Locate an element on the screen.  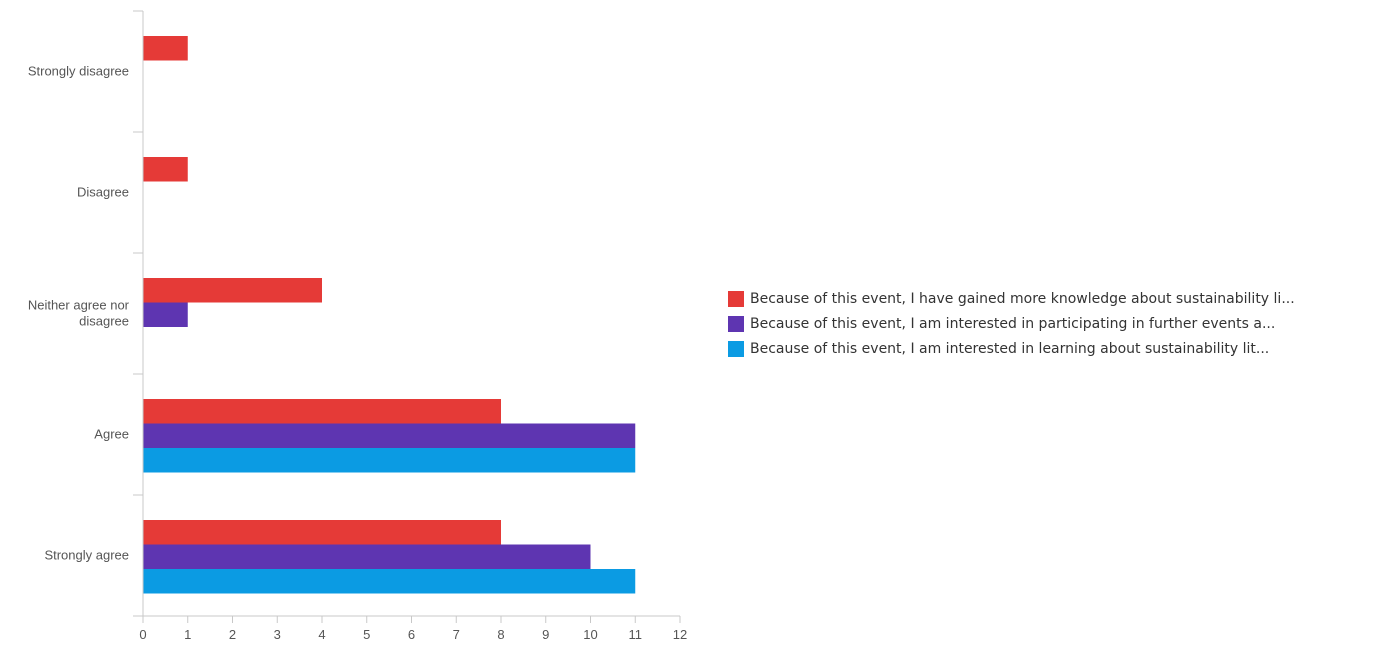
category-label: Neither agree nor disagree is located at coordinates (79, 313).